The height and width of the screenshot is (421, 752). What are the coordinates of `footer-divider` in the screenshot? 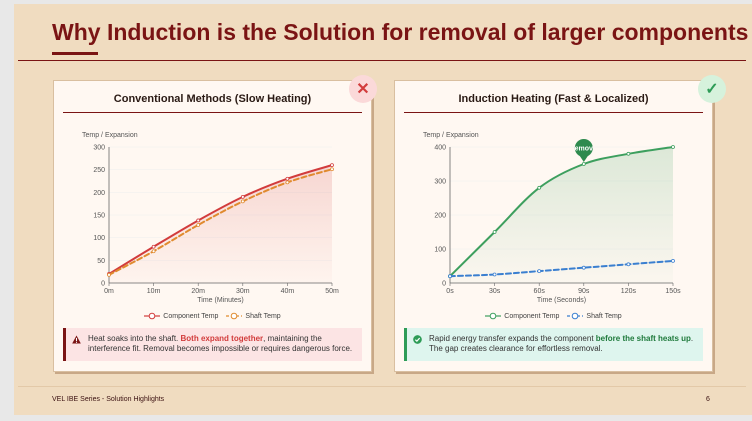 It's located at (382, 386).